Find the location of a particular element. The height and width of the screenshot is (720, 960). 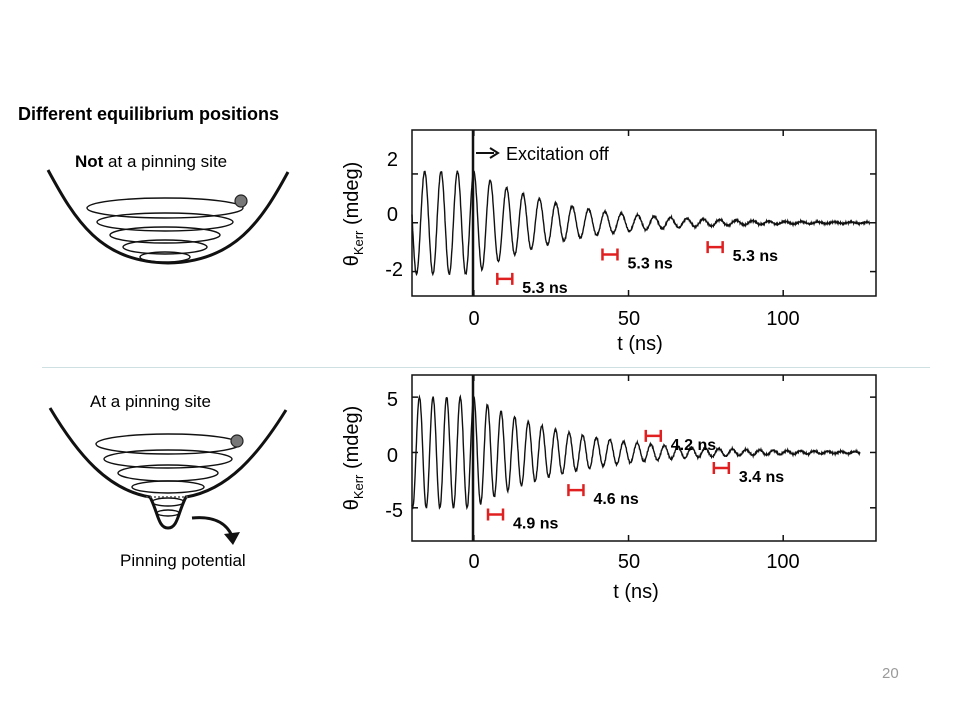

top-vortex-ball is located at coordinates (241, 201).